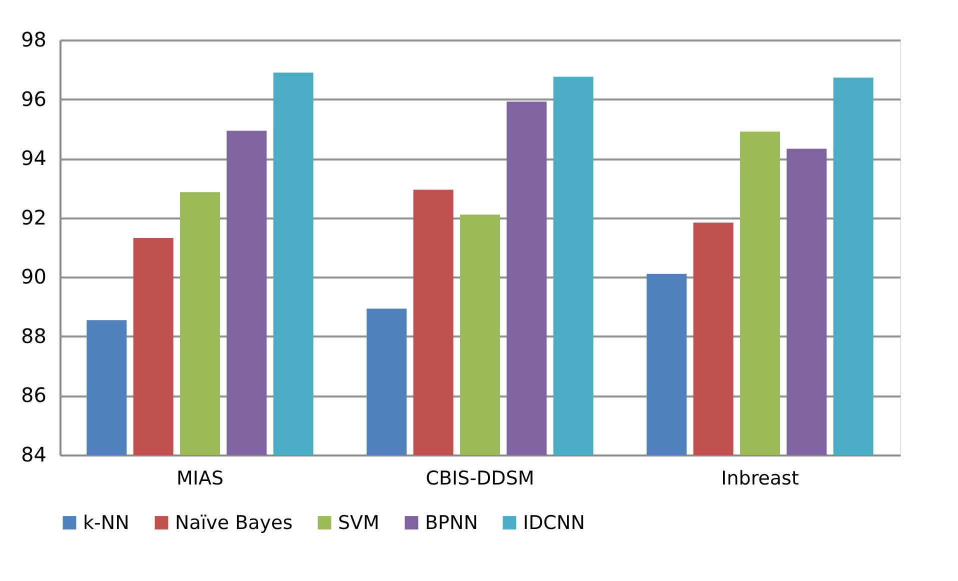 This screenshot has height=581, width=958. What do you see at coordinates (480, 479) in the screenshot?
I see `x-tick-label: CBIS-DDSM` at bounding box center [480, 479].